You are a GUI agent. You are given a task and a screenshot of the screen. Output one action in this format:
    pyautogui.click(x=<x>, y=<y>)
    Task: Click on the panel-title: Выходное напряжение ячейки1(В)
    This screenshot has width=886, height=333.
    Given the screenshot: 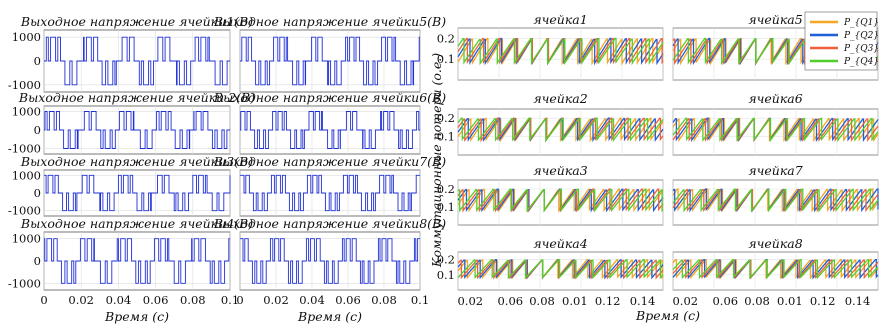 What is the action you would take?
    pyautogui.click(x=136, y=21)
    